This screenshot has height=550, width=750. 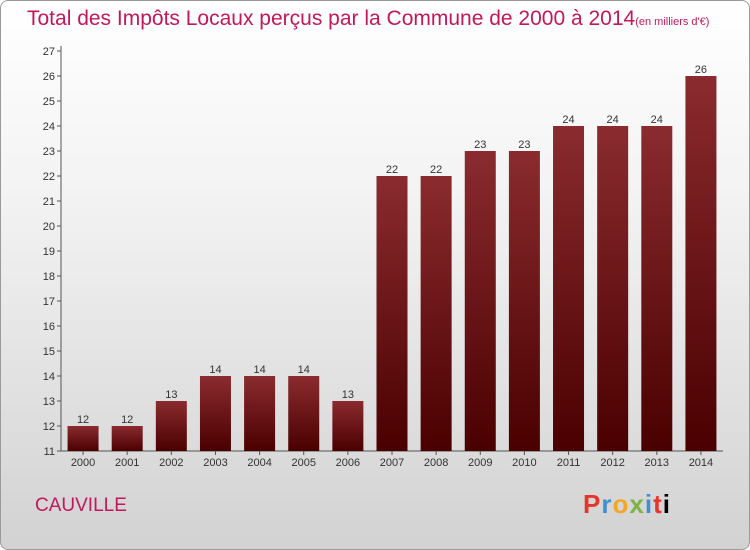 What do you see at coordinates (49, 327) in the screenshot?
I see `y-tick-label: 16` at bounding box center [49, 327].